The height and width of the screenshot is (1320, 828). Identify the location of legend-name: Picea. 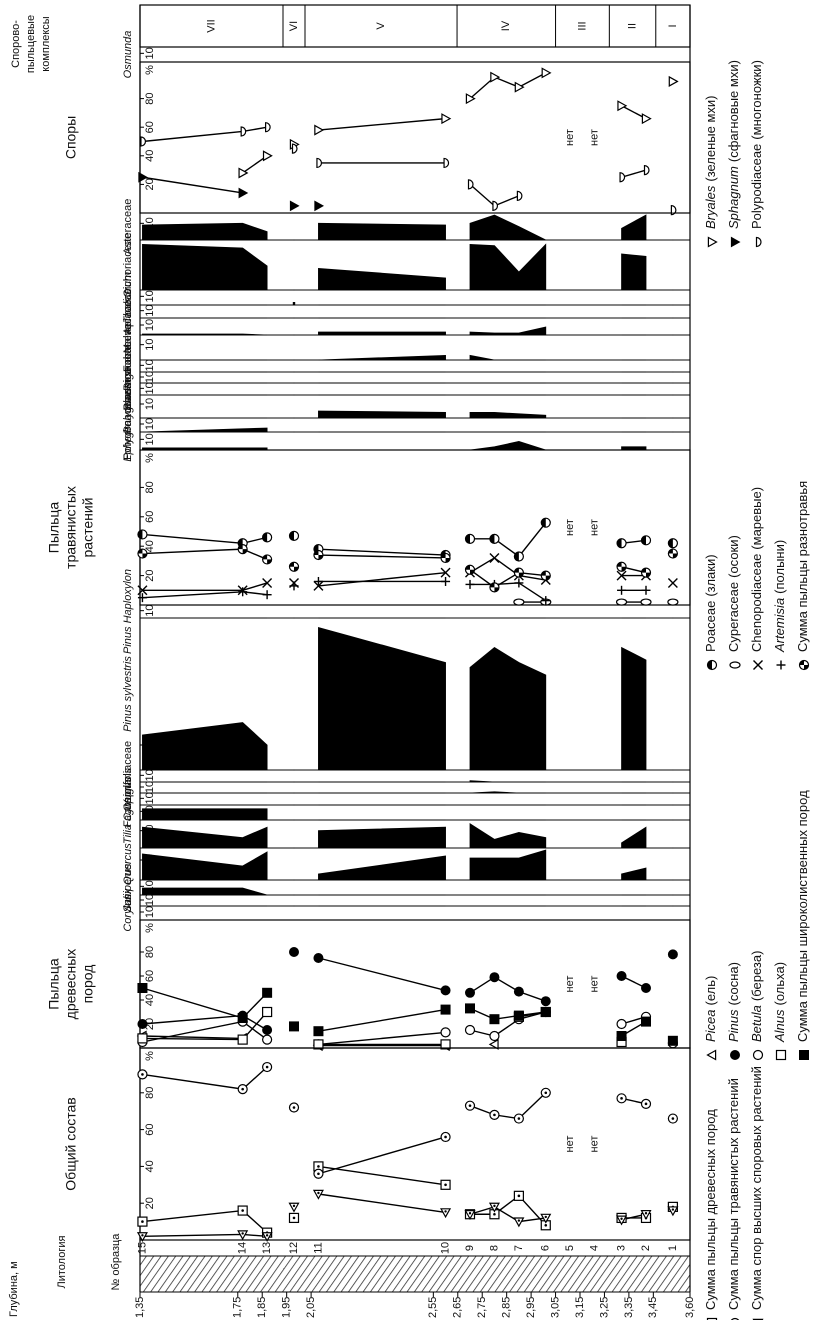
(710, 1025).